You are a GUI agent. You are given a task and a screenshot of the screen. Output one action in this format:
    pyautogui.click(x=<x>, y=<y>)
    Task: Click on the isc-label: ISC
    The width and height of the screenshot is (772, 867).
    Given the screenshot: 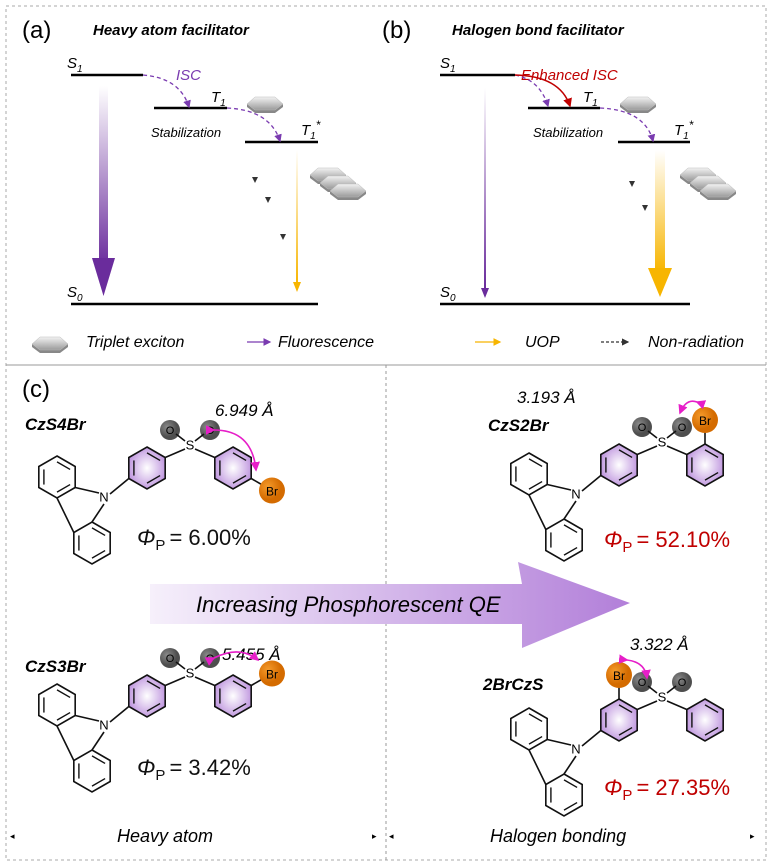 What is the action you would take?
    pyautogui.click(x=188, y=75)
    